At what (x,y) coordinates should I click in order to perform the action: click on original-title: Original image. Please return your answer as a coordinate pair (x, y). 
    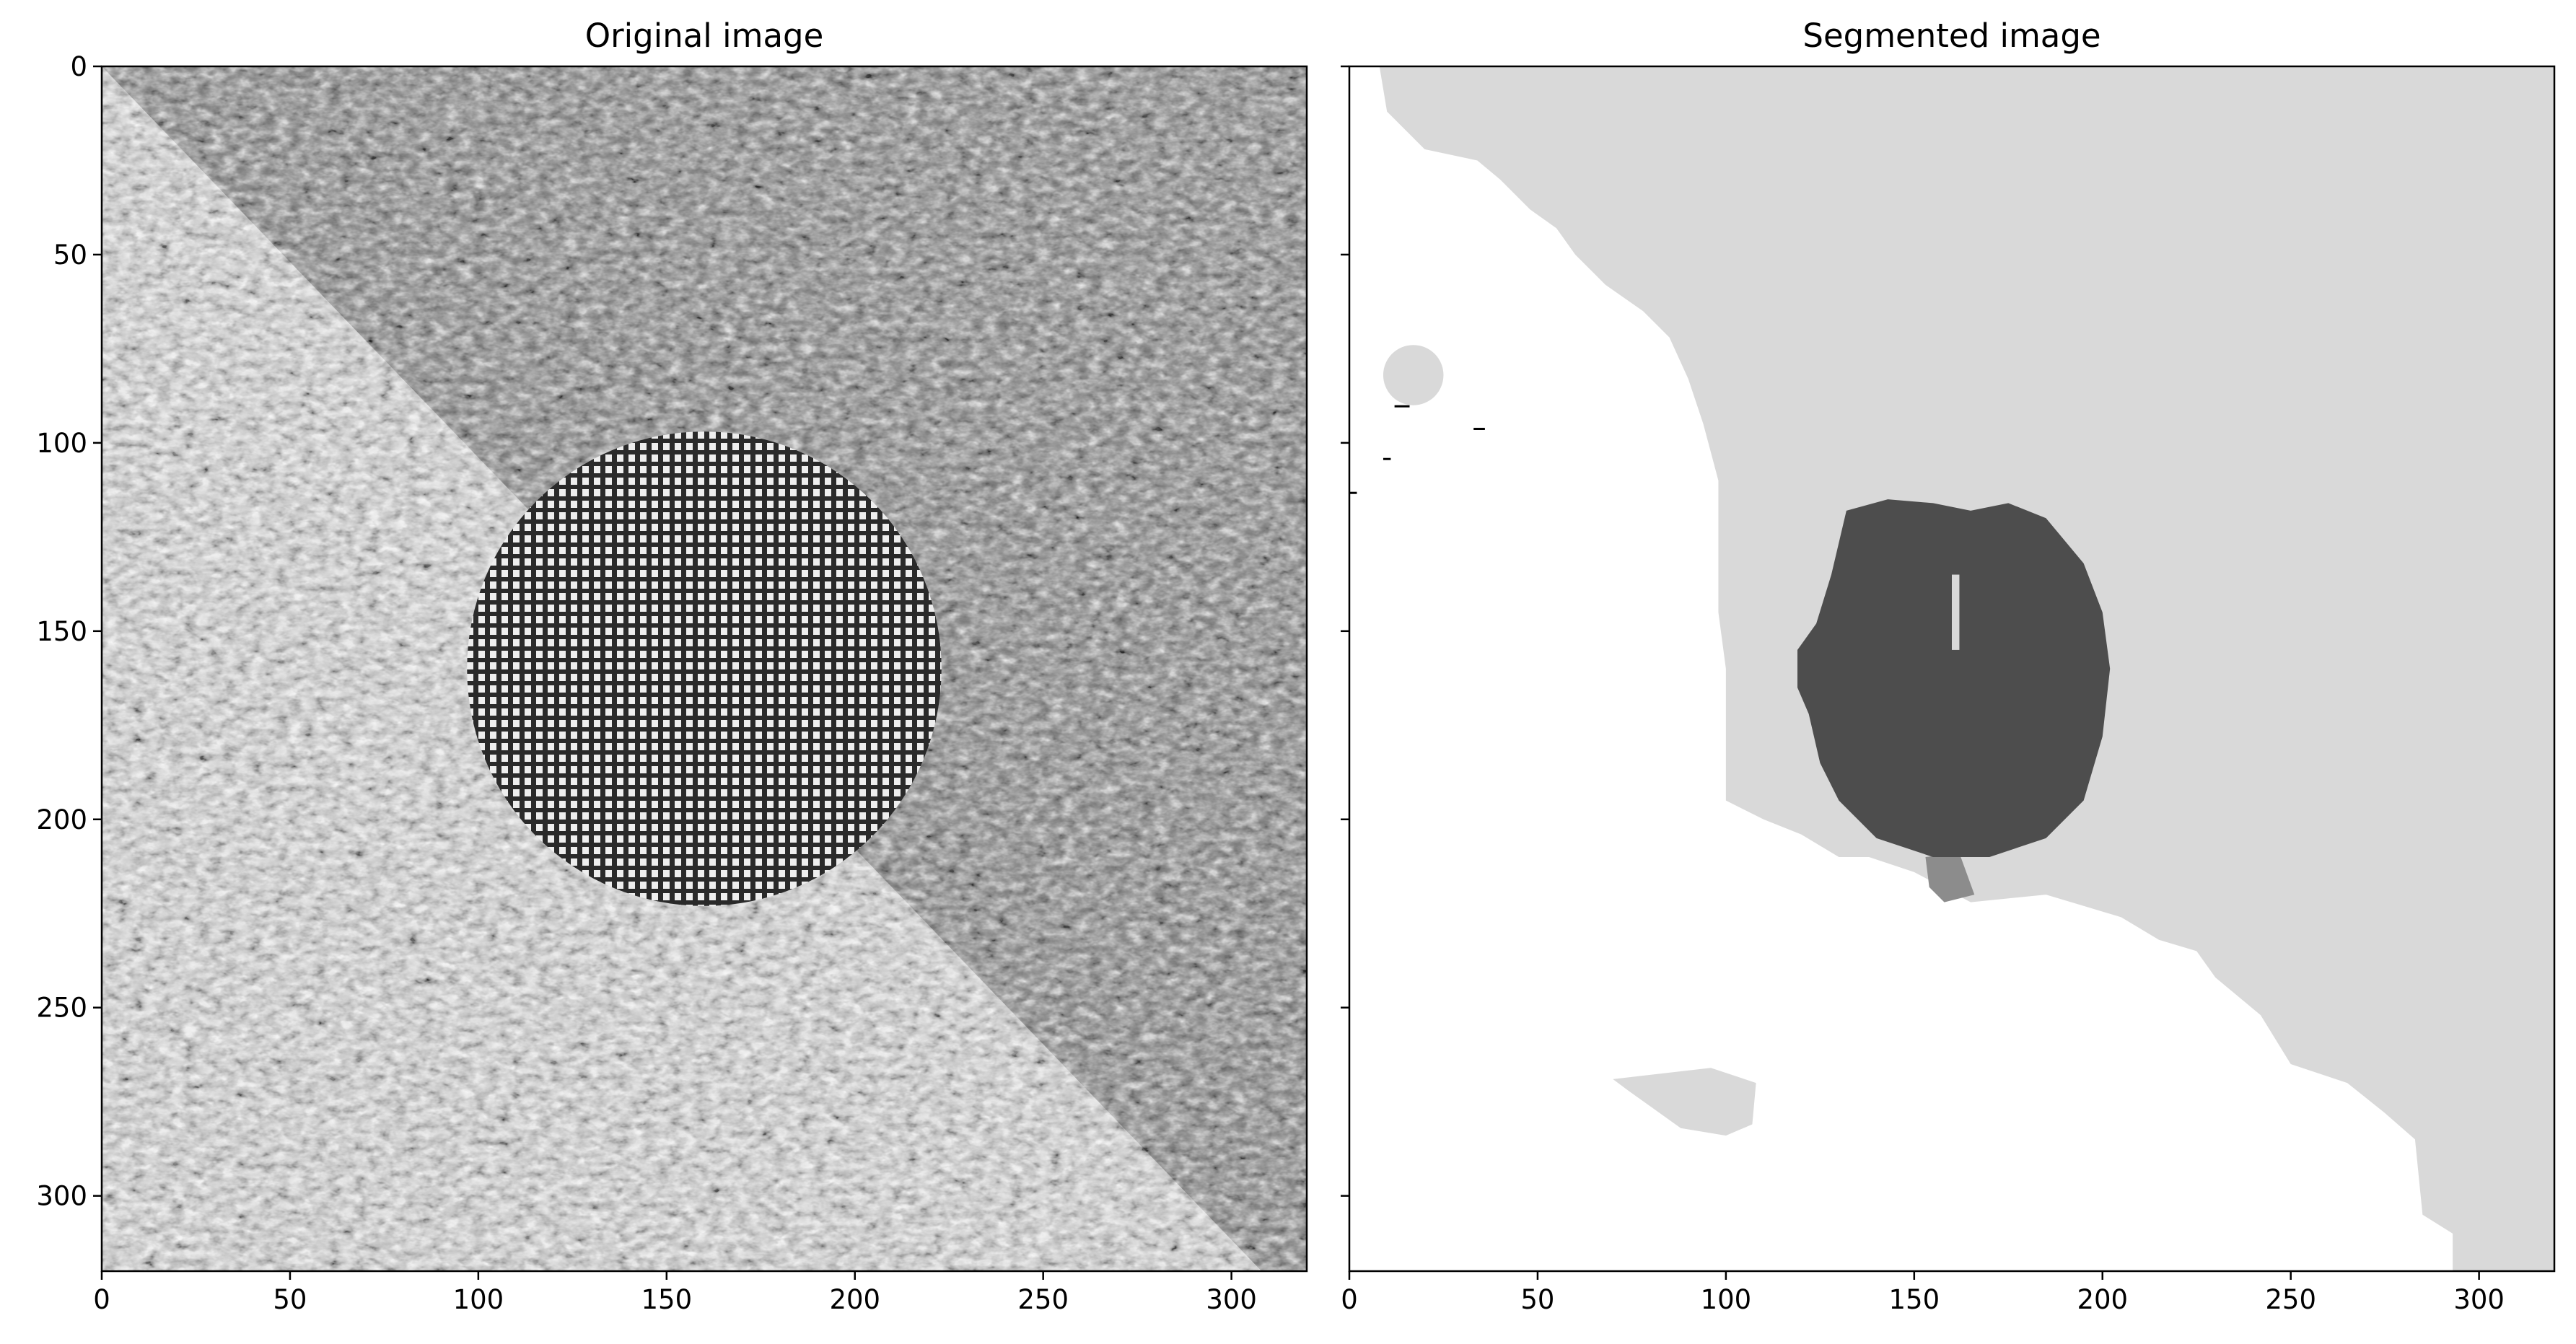
    Looking at the image, I should click on (704, 36).